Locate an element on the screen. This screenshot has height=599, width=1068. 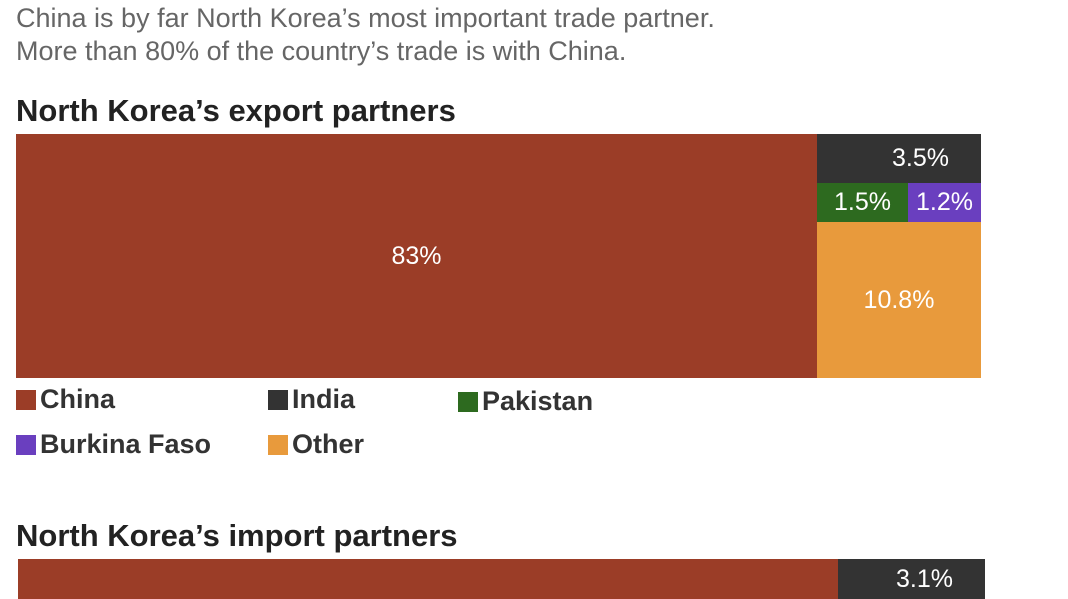
legend-label: China is located at coordinates (78, 399).